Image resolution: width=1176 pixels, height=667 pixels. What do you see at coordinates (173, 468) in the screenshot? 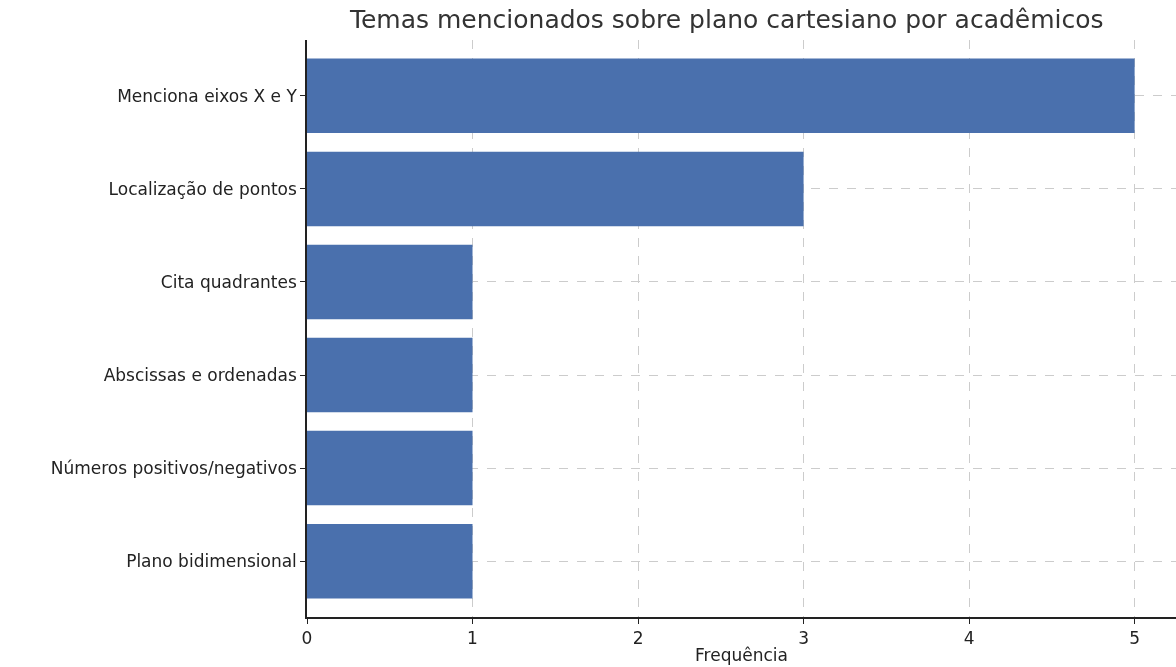
I see `y-tick-label: Números positivos/negativos` at bounding box center [173, 468].